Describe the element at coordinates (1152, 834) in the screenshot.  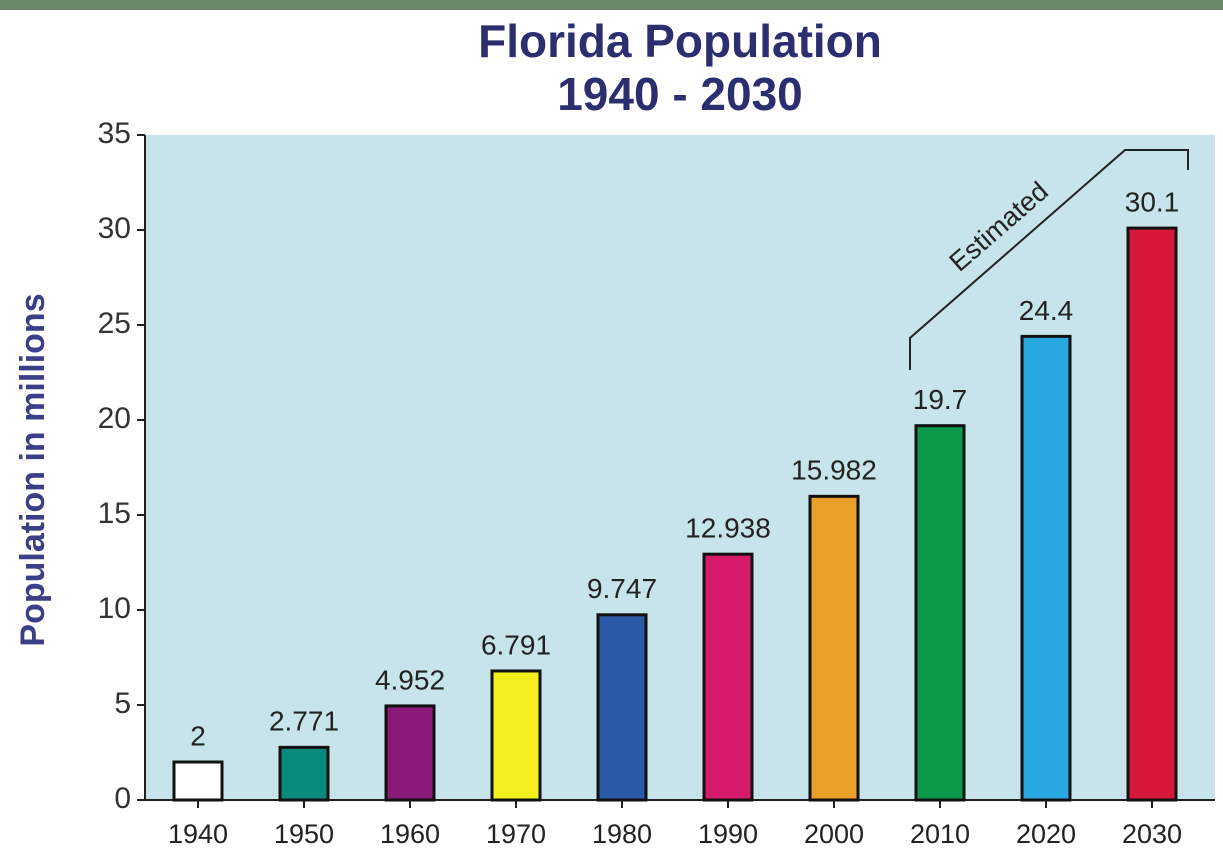
I see `x-tick-label: 2030` at that location.